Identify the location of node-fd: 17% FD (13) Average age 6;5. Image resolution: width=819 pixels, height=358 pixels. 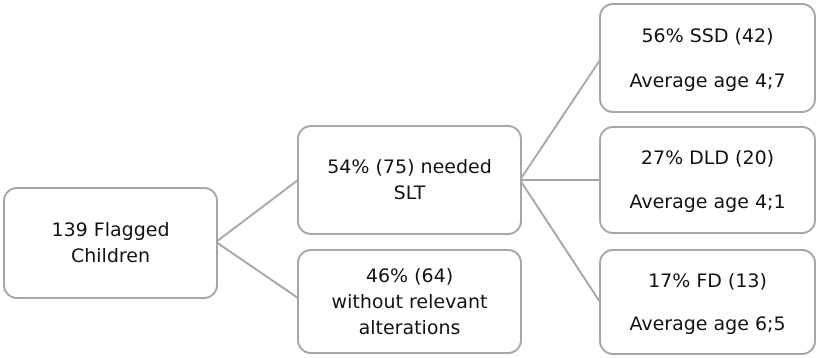
(707, 302).